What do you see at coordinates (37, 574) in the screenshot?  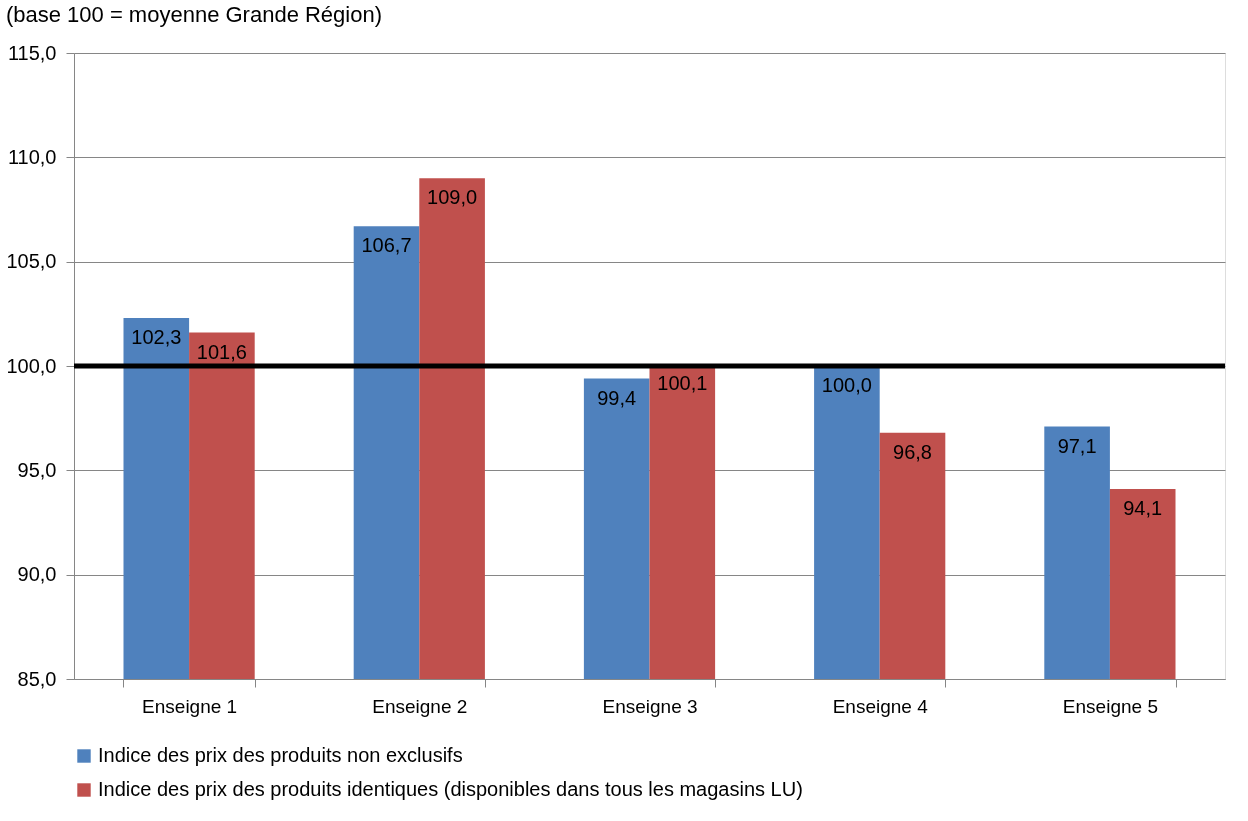 I see `y-tick-label: 90,0` at bounding box center [37, 574].